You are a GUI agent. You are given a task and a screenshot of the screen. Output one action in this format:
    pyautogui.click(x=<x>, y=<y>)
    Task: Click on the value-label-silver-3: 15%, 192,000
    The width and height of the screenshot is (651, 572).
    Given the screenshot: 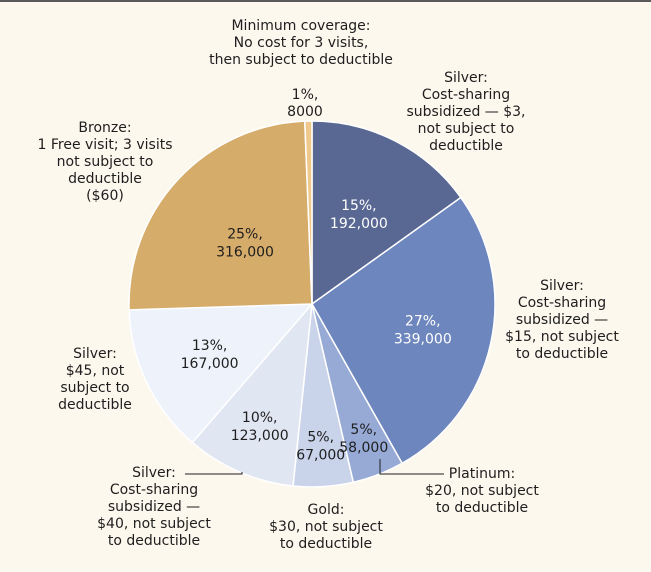 What is the action you would take?
    pyautogui.click(x=359, y=215)
    